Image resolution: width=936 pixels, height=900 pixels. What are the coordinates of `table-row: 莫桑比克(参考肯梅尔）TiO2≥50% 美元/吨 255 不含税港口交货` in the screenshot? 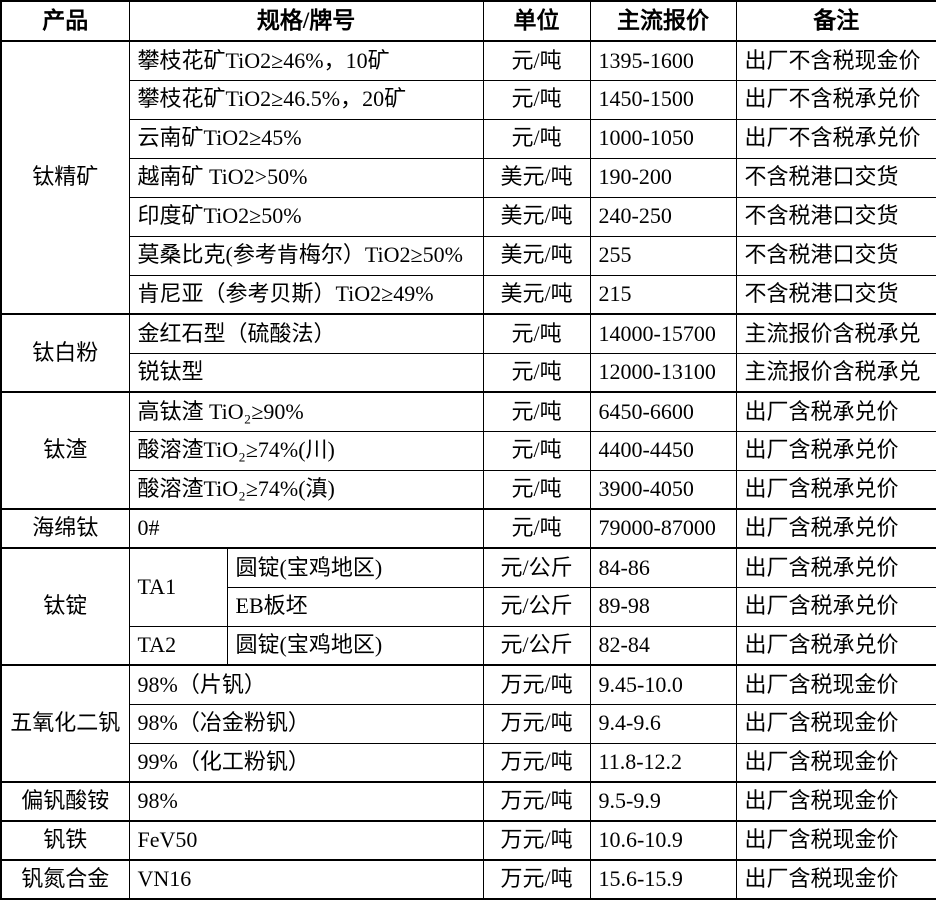 It's located at (468, 255).